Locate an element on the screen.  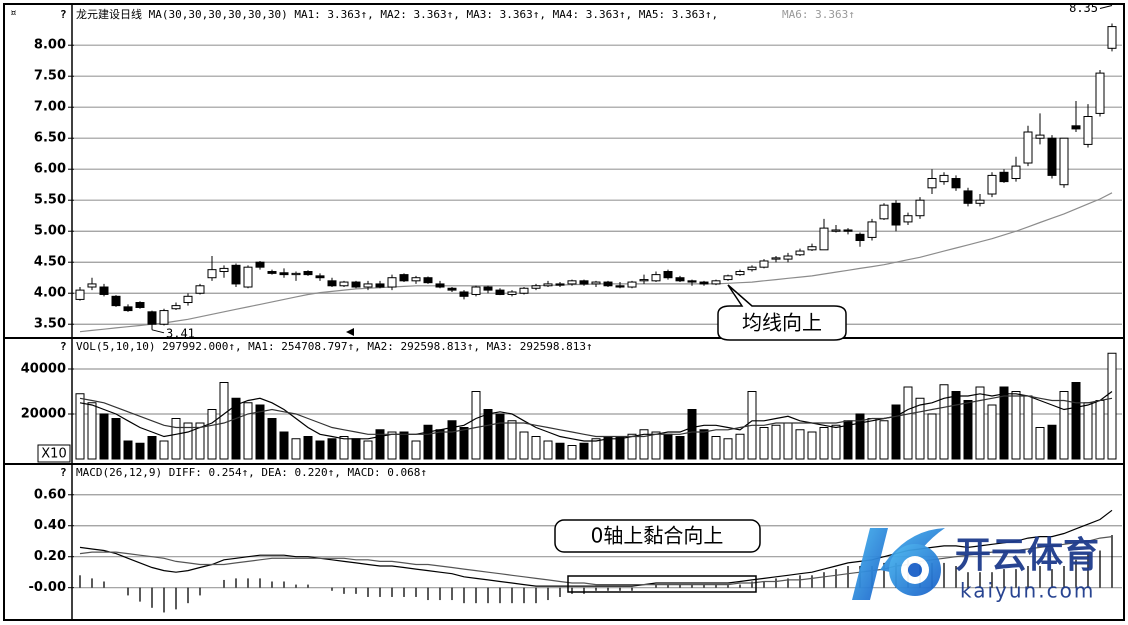
watermark-logo is located at coordinates (870, 564).